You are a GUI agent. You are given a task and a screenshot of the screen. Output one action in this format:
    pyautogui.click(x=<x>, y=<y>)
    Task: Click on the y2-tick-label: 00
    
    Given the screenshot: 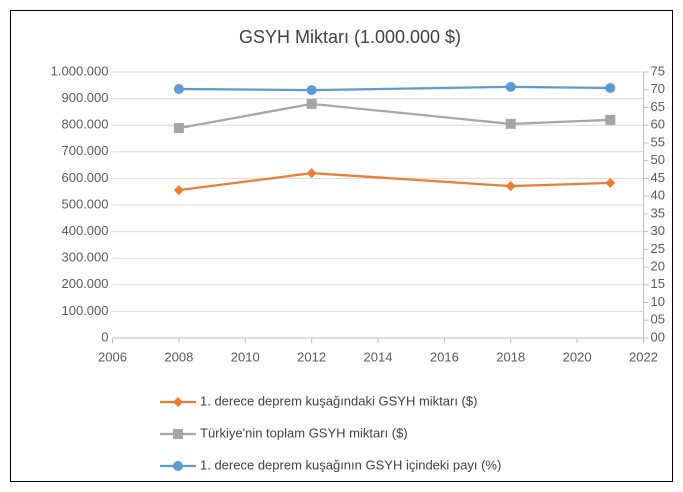 What is the action you would take?
    pyautogui.click(x=658, y=336)
    